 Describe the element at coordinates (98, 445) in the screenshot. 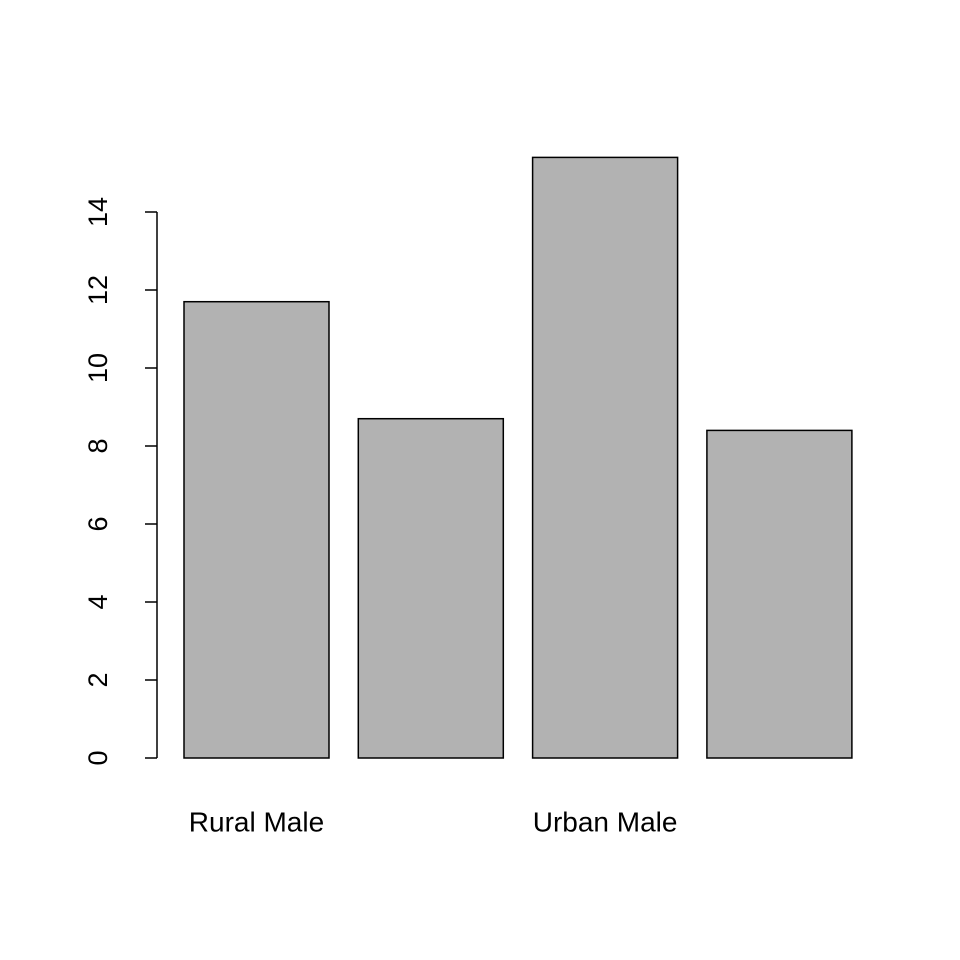

I see `y-tick-label: 8` at that location.